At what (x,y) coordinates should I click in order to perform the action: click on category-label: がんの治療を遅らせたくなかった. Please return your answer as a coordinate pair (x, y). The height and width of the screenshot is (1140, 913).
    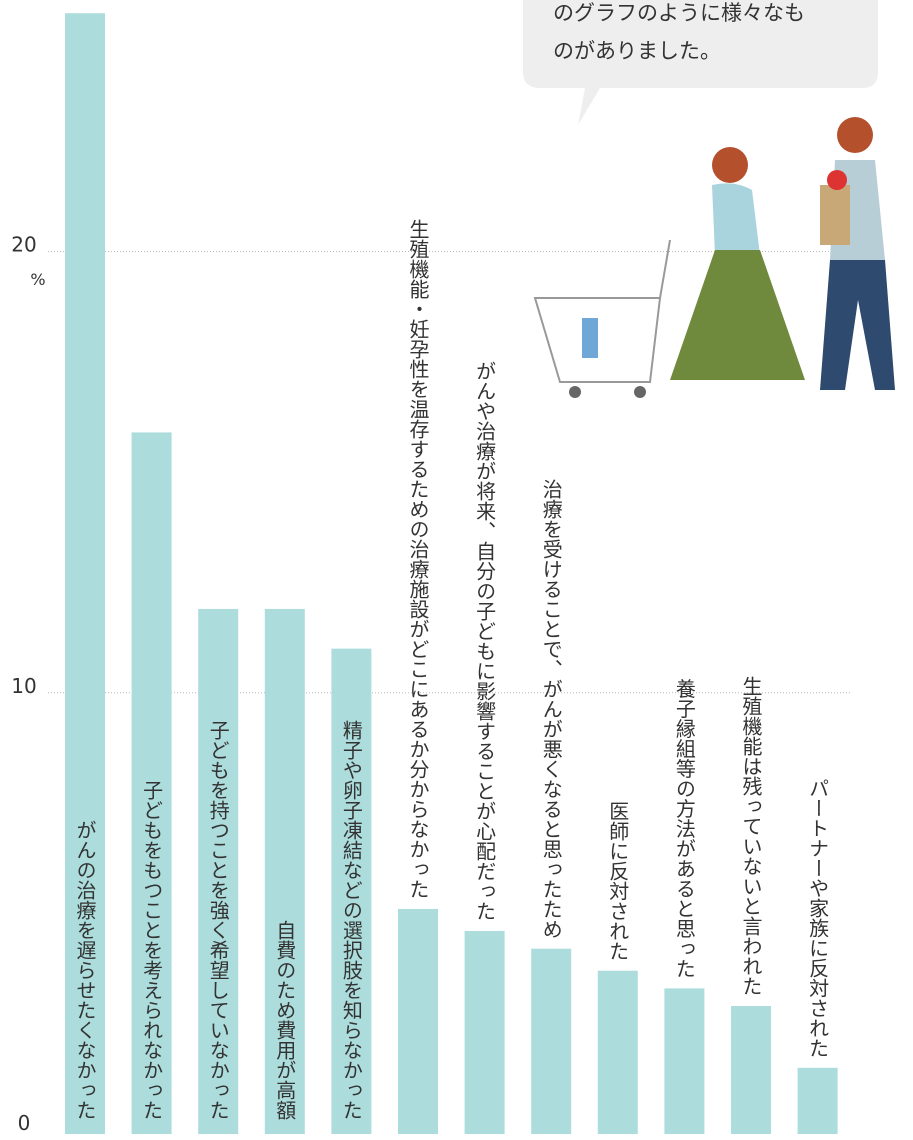
    Looking at the image, I should click on (85, 970).